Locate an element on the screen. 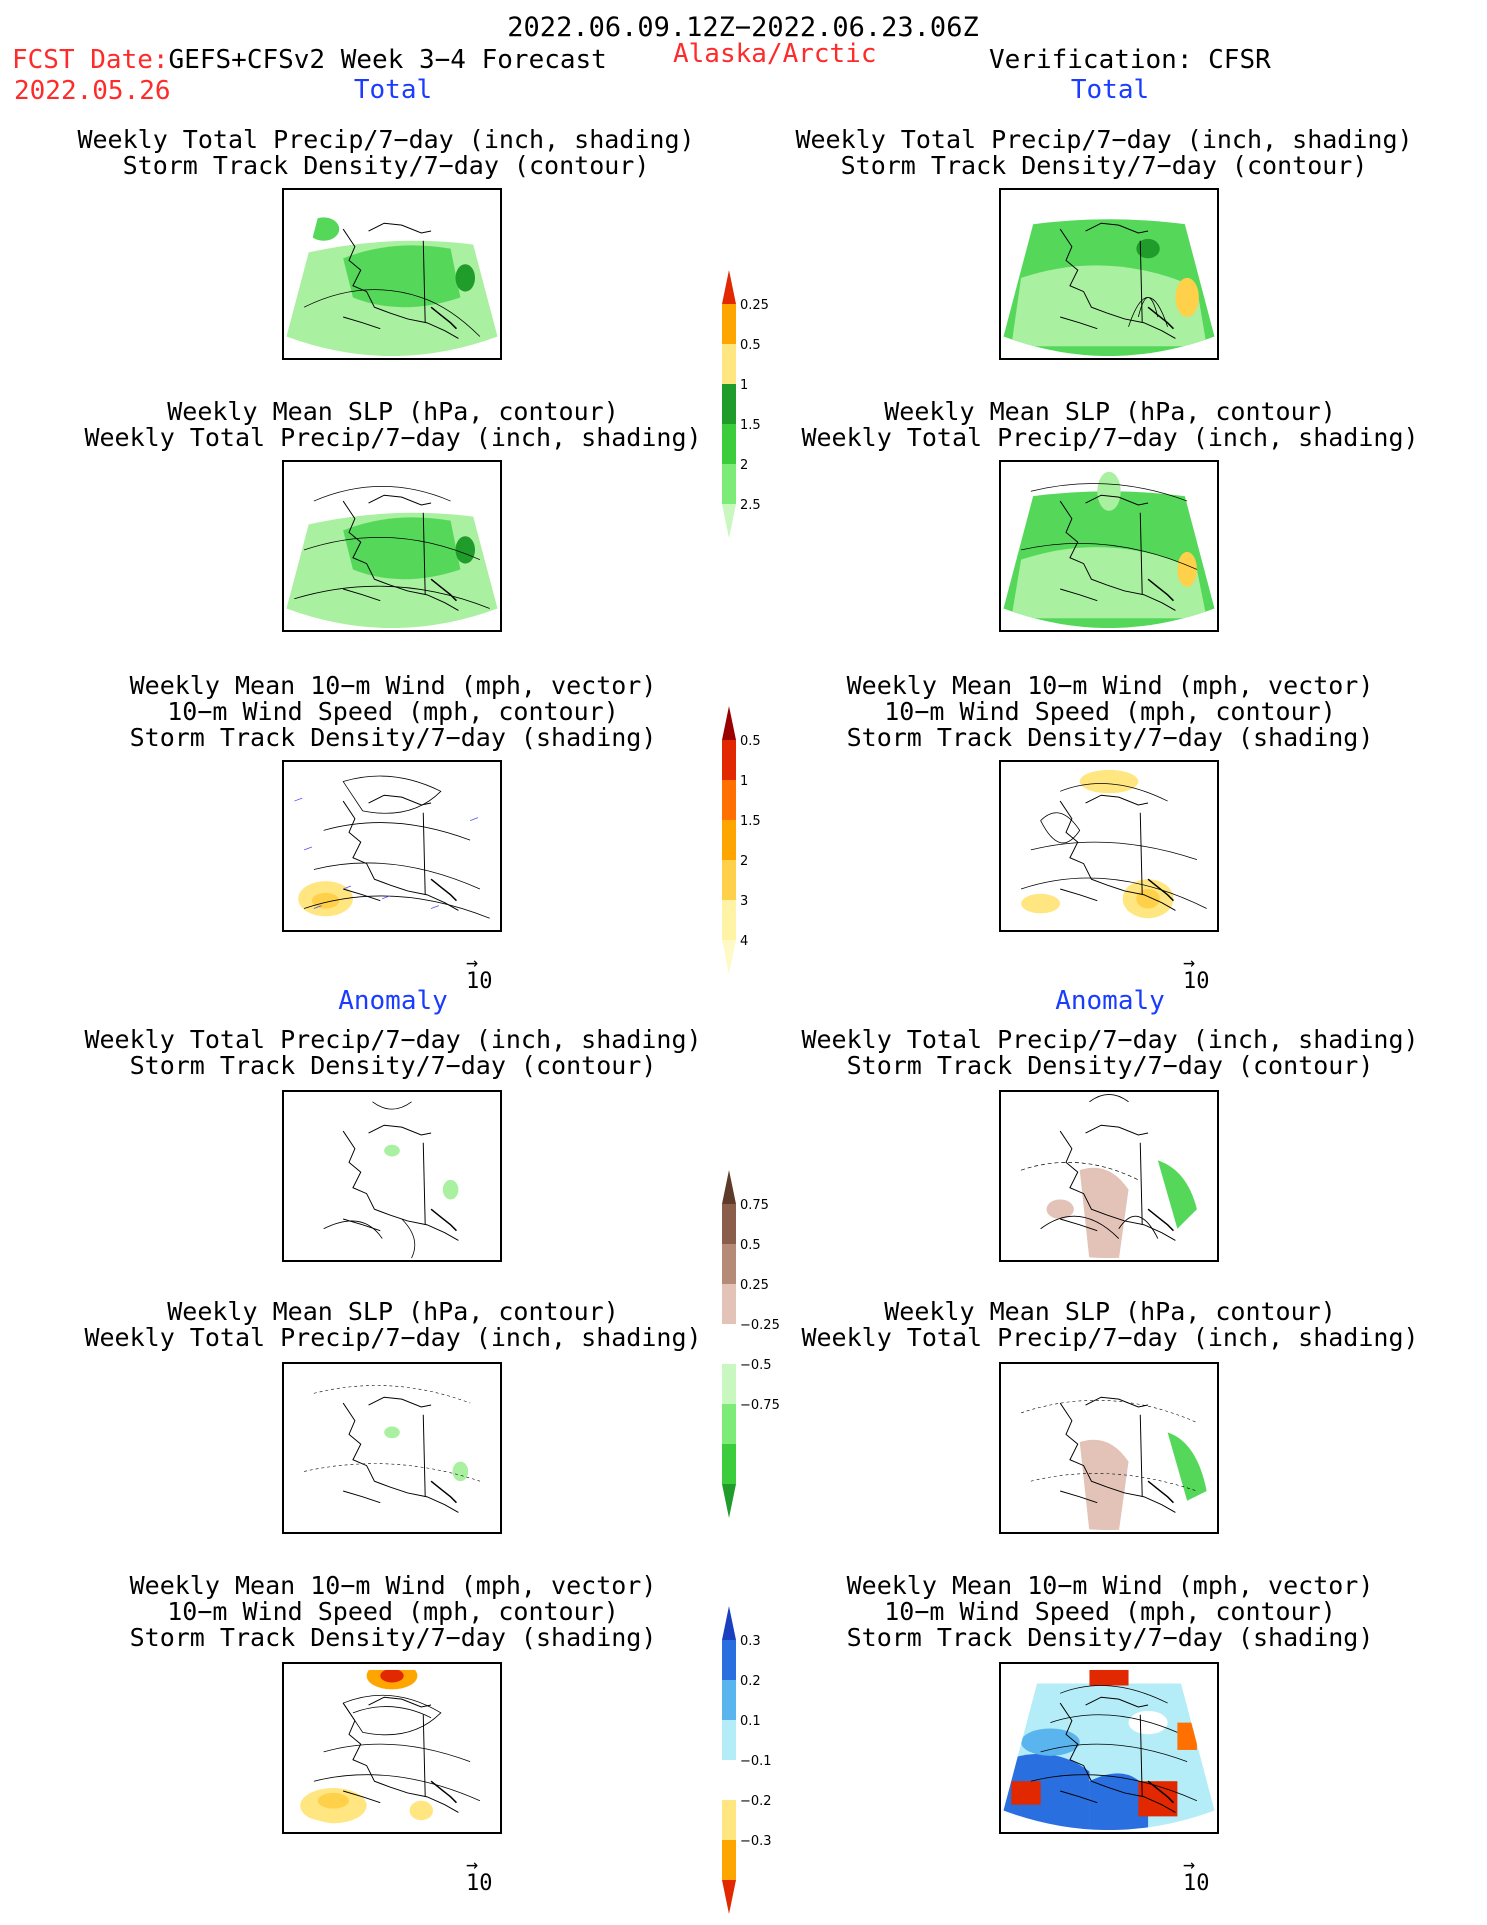 The width and height of the screenshot is (1487, 1925). colorbar-svg: 0.3 0.2 0.1 −0.1 −0.2 −0.3 is located at coordinates (747, 1760).